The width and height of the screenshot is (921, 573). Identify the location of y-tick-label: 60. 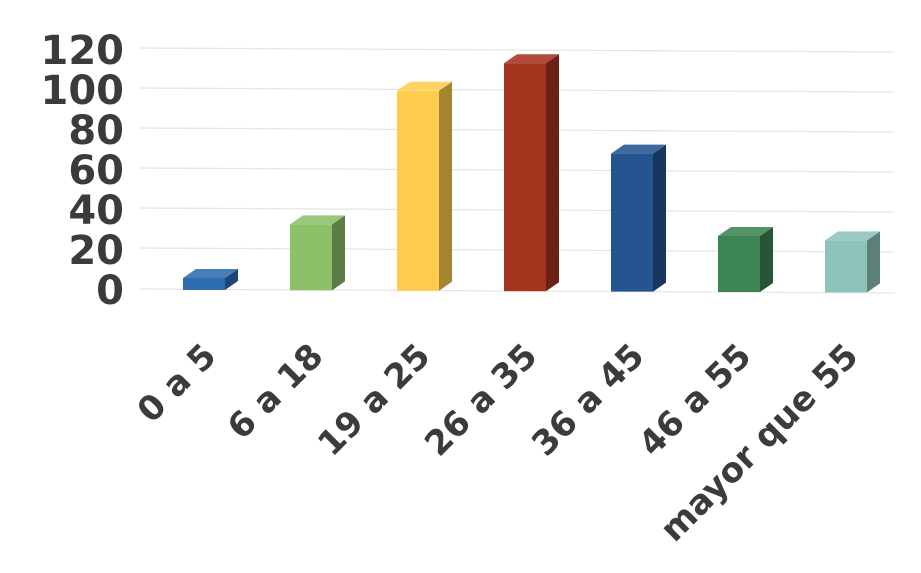
(96, 171).